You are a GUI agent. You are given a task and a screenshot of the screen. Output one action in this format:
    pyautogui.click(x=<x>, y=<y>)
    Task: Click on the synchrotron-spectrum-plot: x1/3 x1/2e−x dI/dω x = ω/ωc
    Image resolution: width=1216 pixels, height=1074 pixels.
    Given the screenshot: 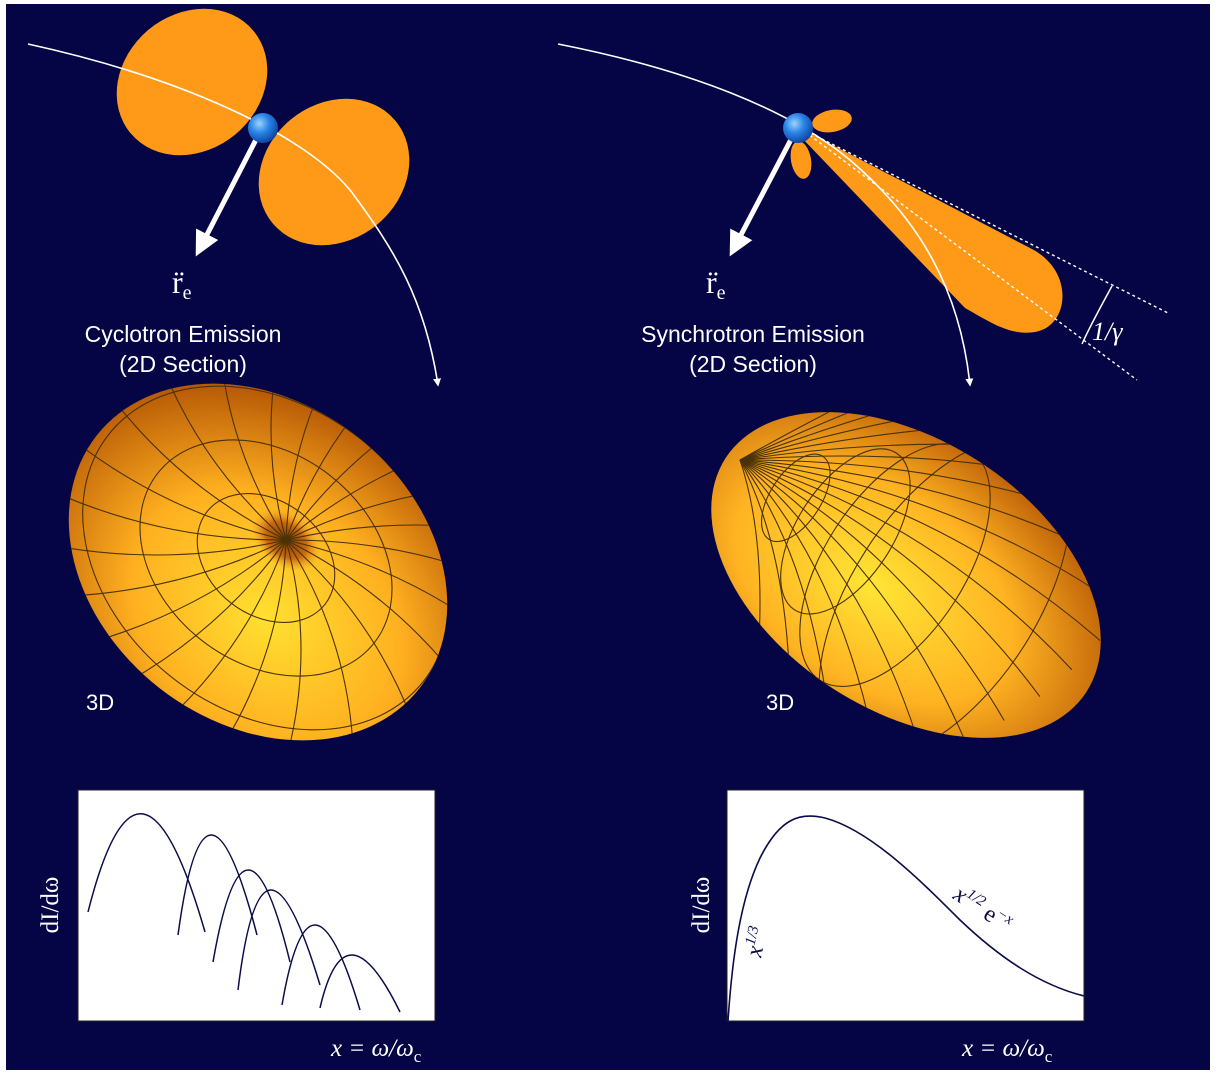 What is the action you would take?
    pyautogui.click(x=886, y=927)
    